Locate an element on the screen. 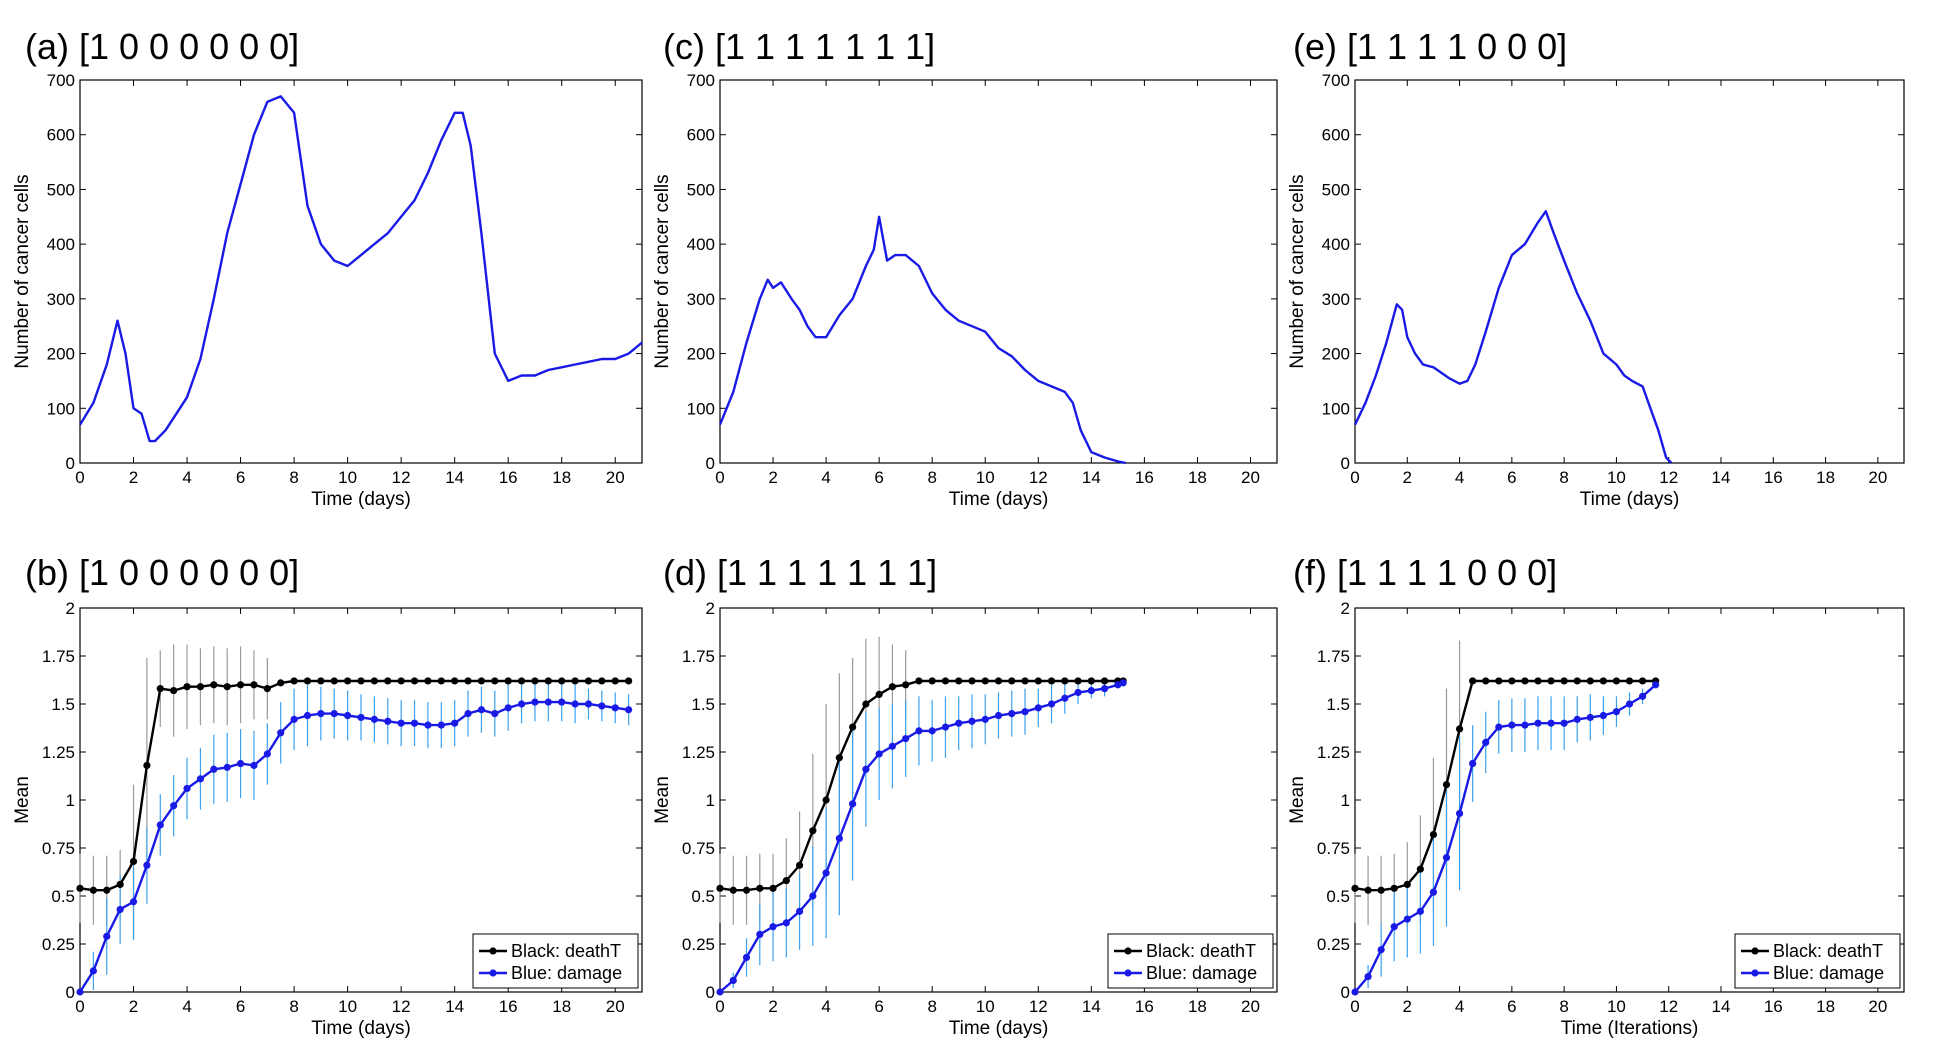  x-tick-label: 0 is located at coordinates (719, 477).